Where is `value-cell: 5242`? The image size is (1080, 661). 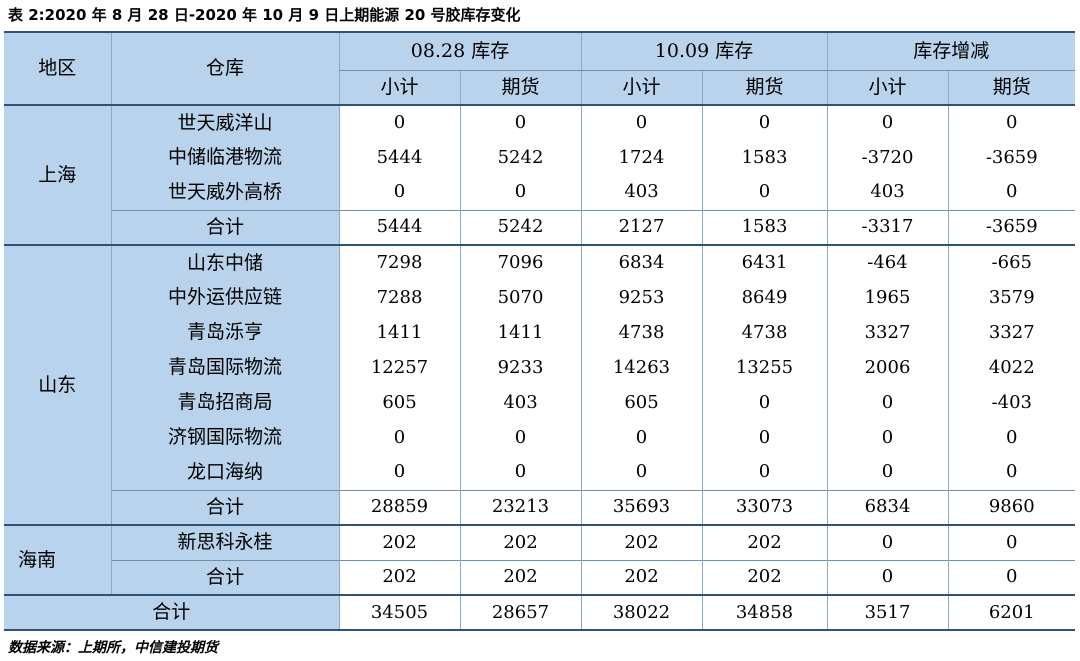
value-cell: 5242 is located at coordinates (520, 157).